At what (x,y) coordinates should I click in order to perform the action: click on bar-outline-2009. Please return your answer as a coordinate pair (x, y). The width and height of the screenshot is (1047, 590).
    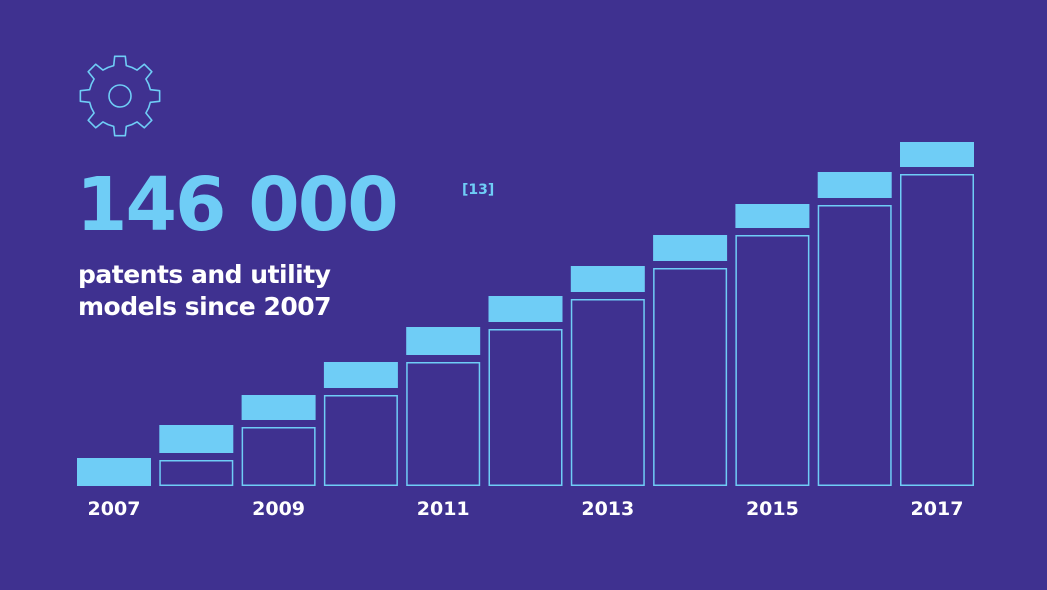
    Looking at the image, I should click on (278, 456).